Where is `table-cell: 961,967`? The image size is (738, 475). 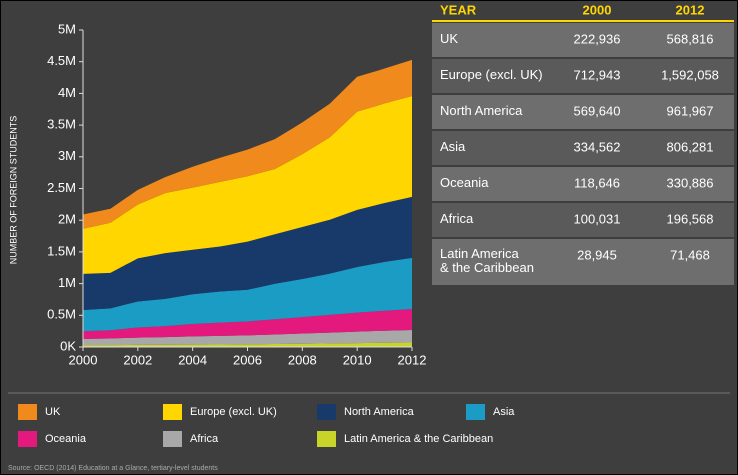 table-cell: 961,967 is located at coordinates (690, 110).